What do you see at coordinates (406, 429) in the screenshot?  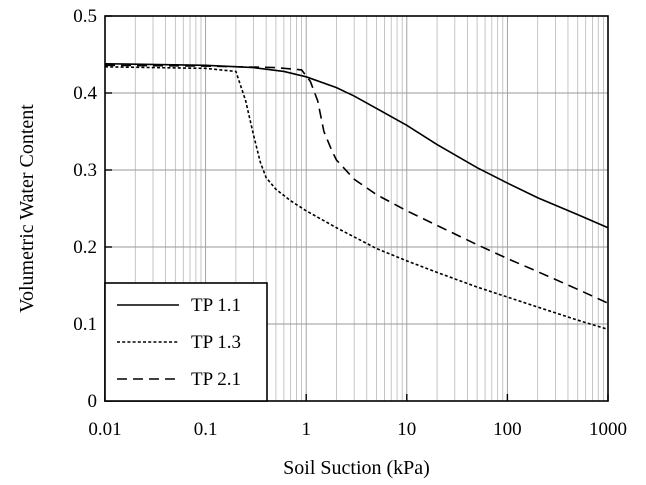 I see `x-tick-label: 10` at bounding box center [406, 429].